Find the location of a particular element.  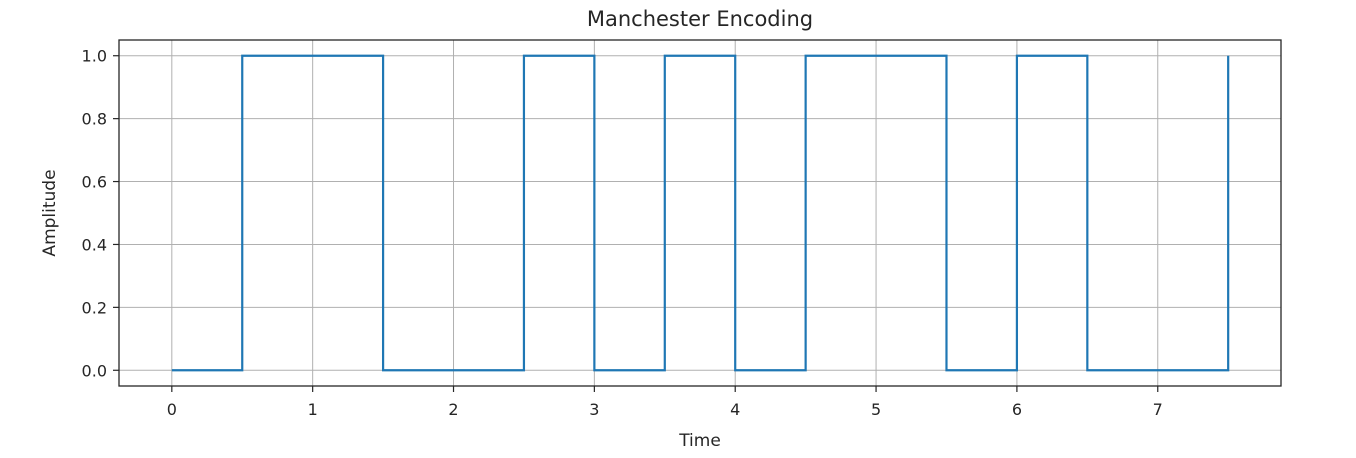

y-tick-label: 0.0 is located at coordinates (94, 370).